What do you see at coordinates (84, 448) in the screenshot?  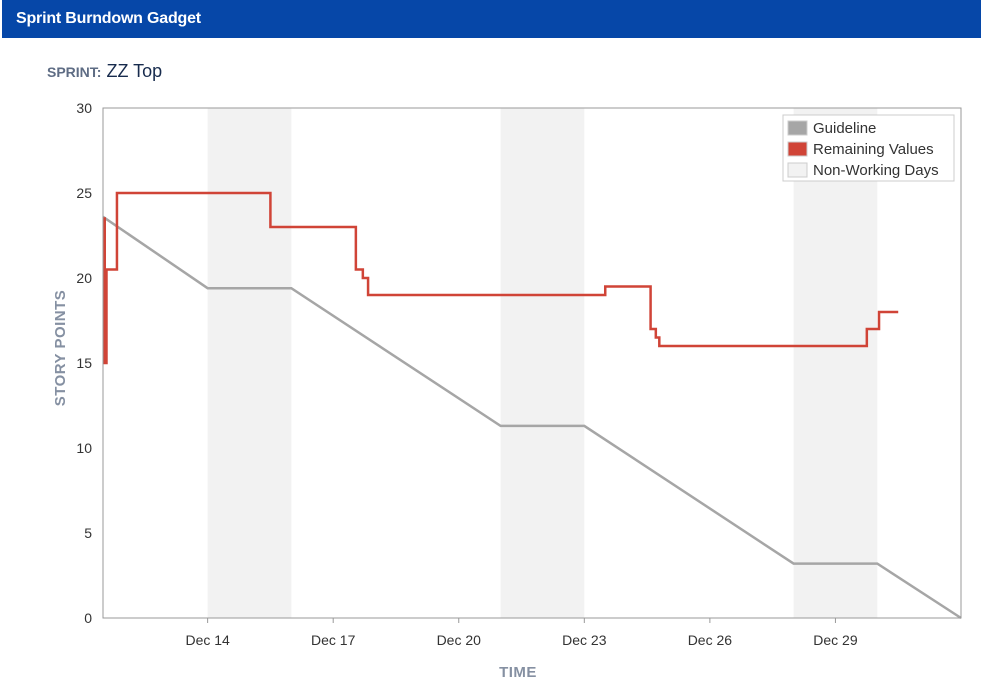 I see `y-tick-label: 10` at bounding box center [84, 448].